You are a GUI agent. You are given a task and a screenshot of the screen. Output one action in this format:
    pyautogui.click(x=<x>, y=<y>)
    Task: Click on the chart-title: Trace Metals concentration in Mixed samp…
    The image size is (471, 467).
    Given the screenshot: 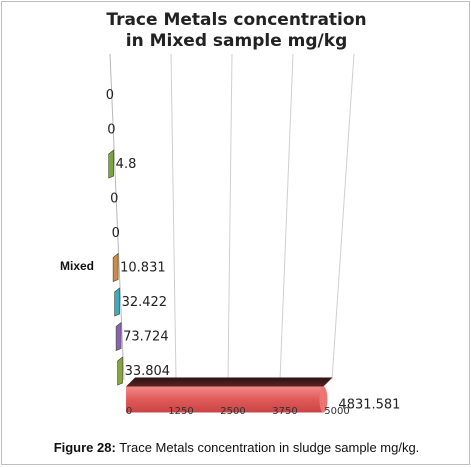 What is the action you would take?
    pyautogui.click(x=236, y=31)
    